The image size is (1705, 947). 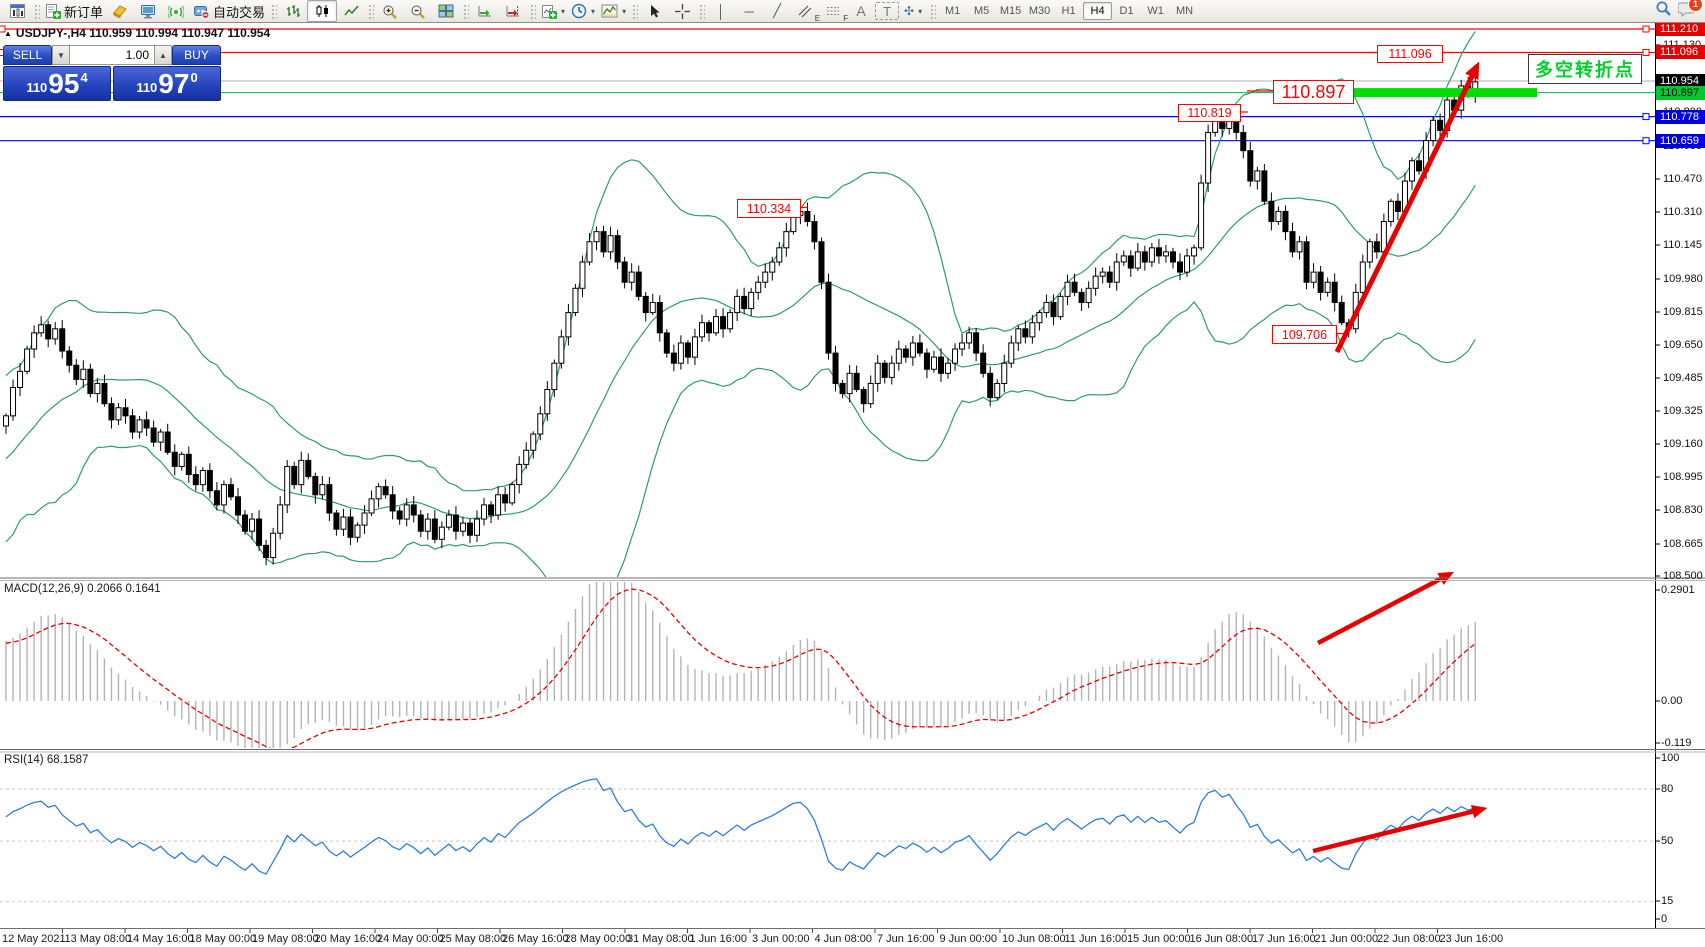 What do you see at coordinates (27, 55) in the screenshot?
I see `sell-button: SELL` at bounding box center [27, 55].